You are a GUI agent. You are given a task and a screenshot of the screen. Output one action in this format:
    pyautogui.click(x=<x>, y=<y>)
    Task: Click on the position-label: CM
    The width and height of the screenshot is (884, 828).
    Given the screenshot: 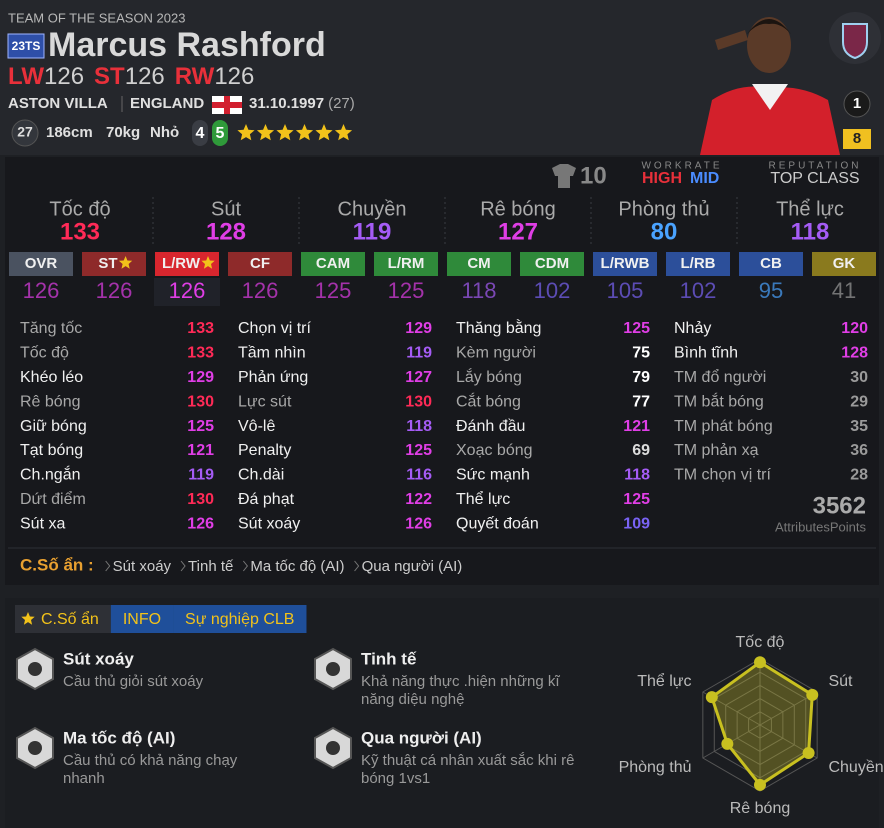 What is the action you would take?
    pyautogui.click(x=478, y=263)
    